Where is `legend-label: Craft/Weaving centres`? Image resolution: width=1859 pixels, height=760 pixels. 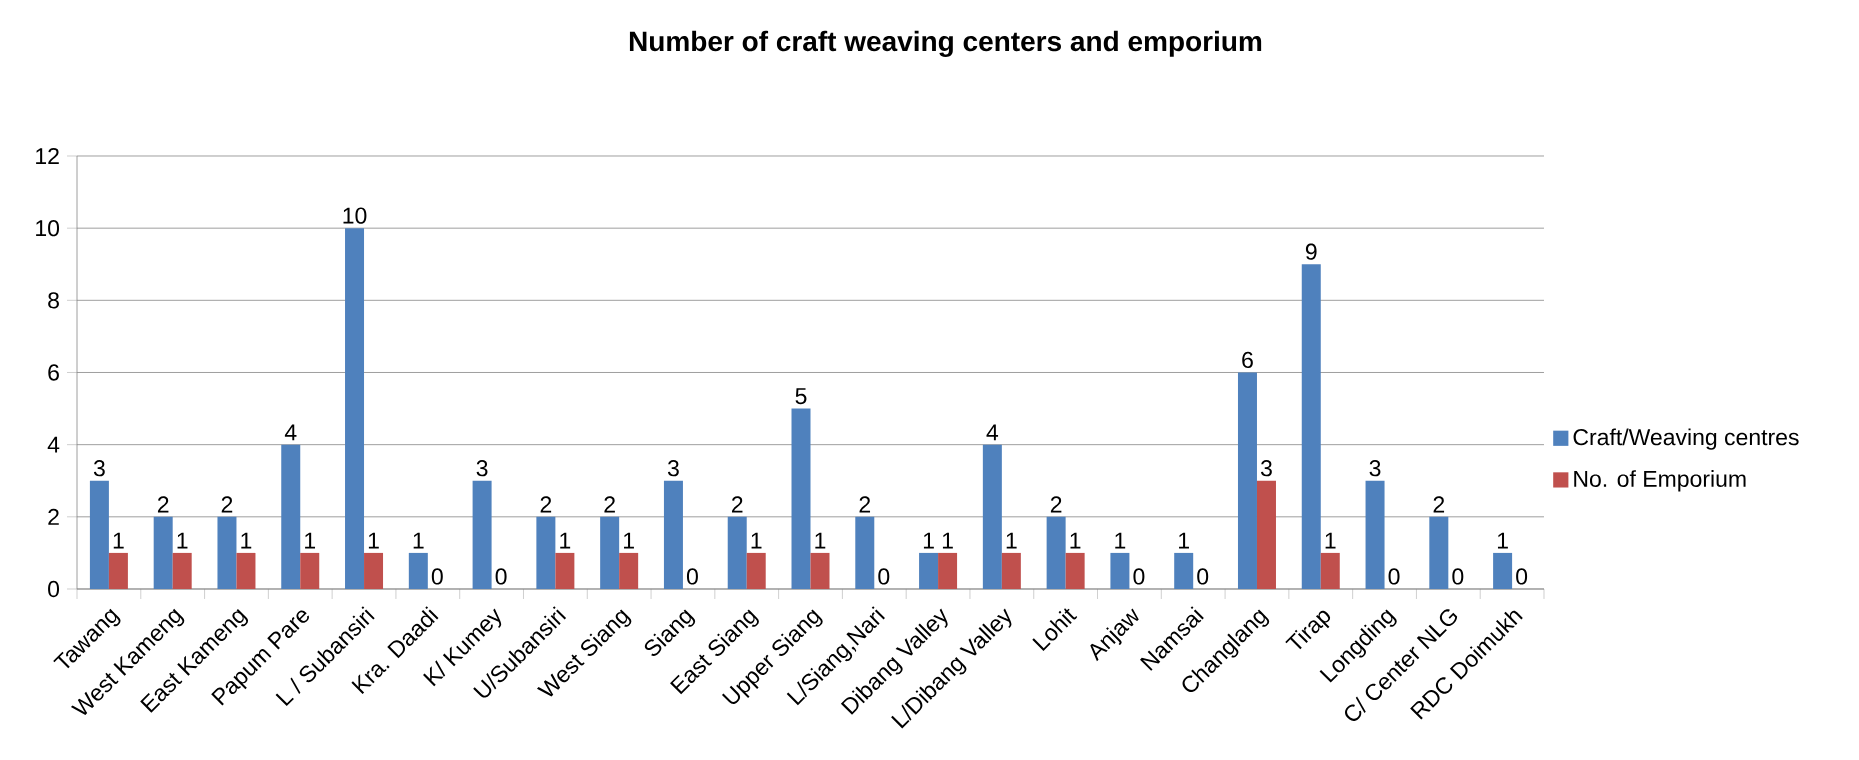 legend-label: Craft/Weaving centres is located at coordinates (1686, 439).